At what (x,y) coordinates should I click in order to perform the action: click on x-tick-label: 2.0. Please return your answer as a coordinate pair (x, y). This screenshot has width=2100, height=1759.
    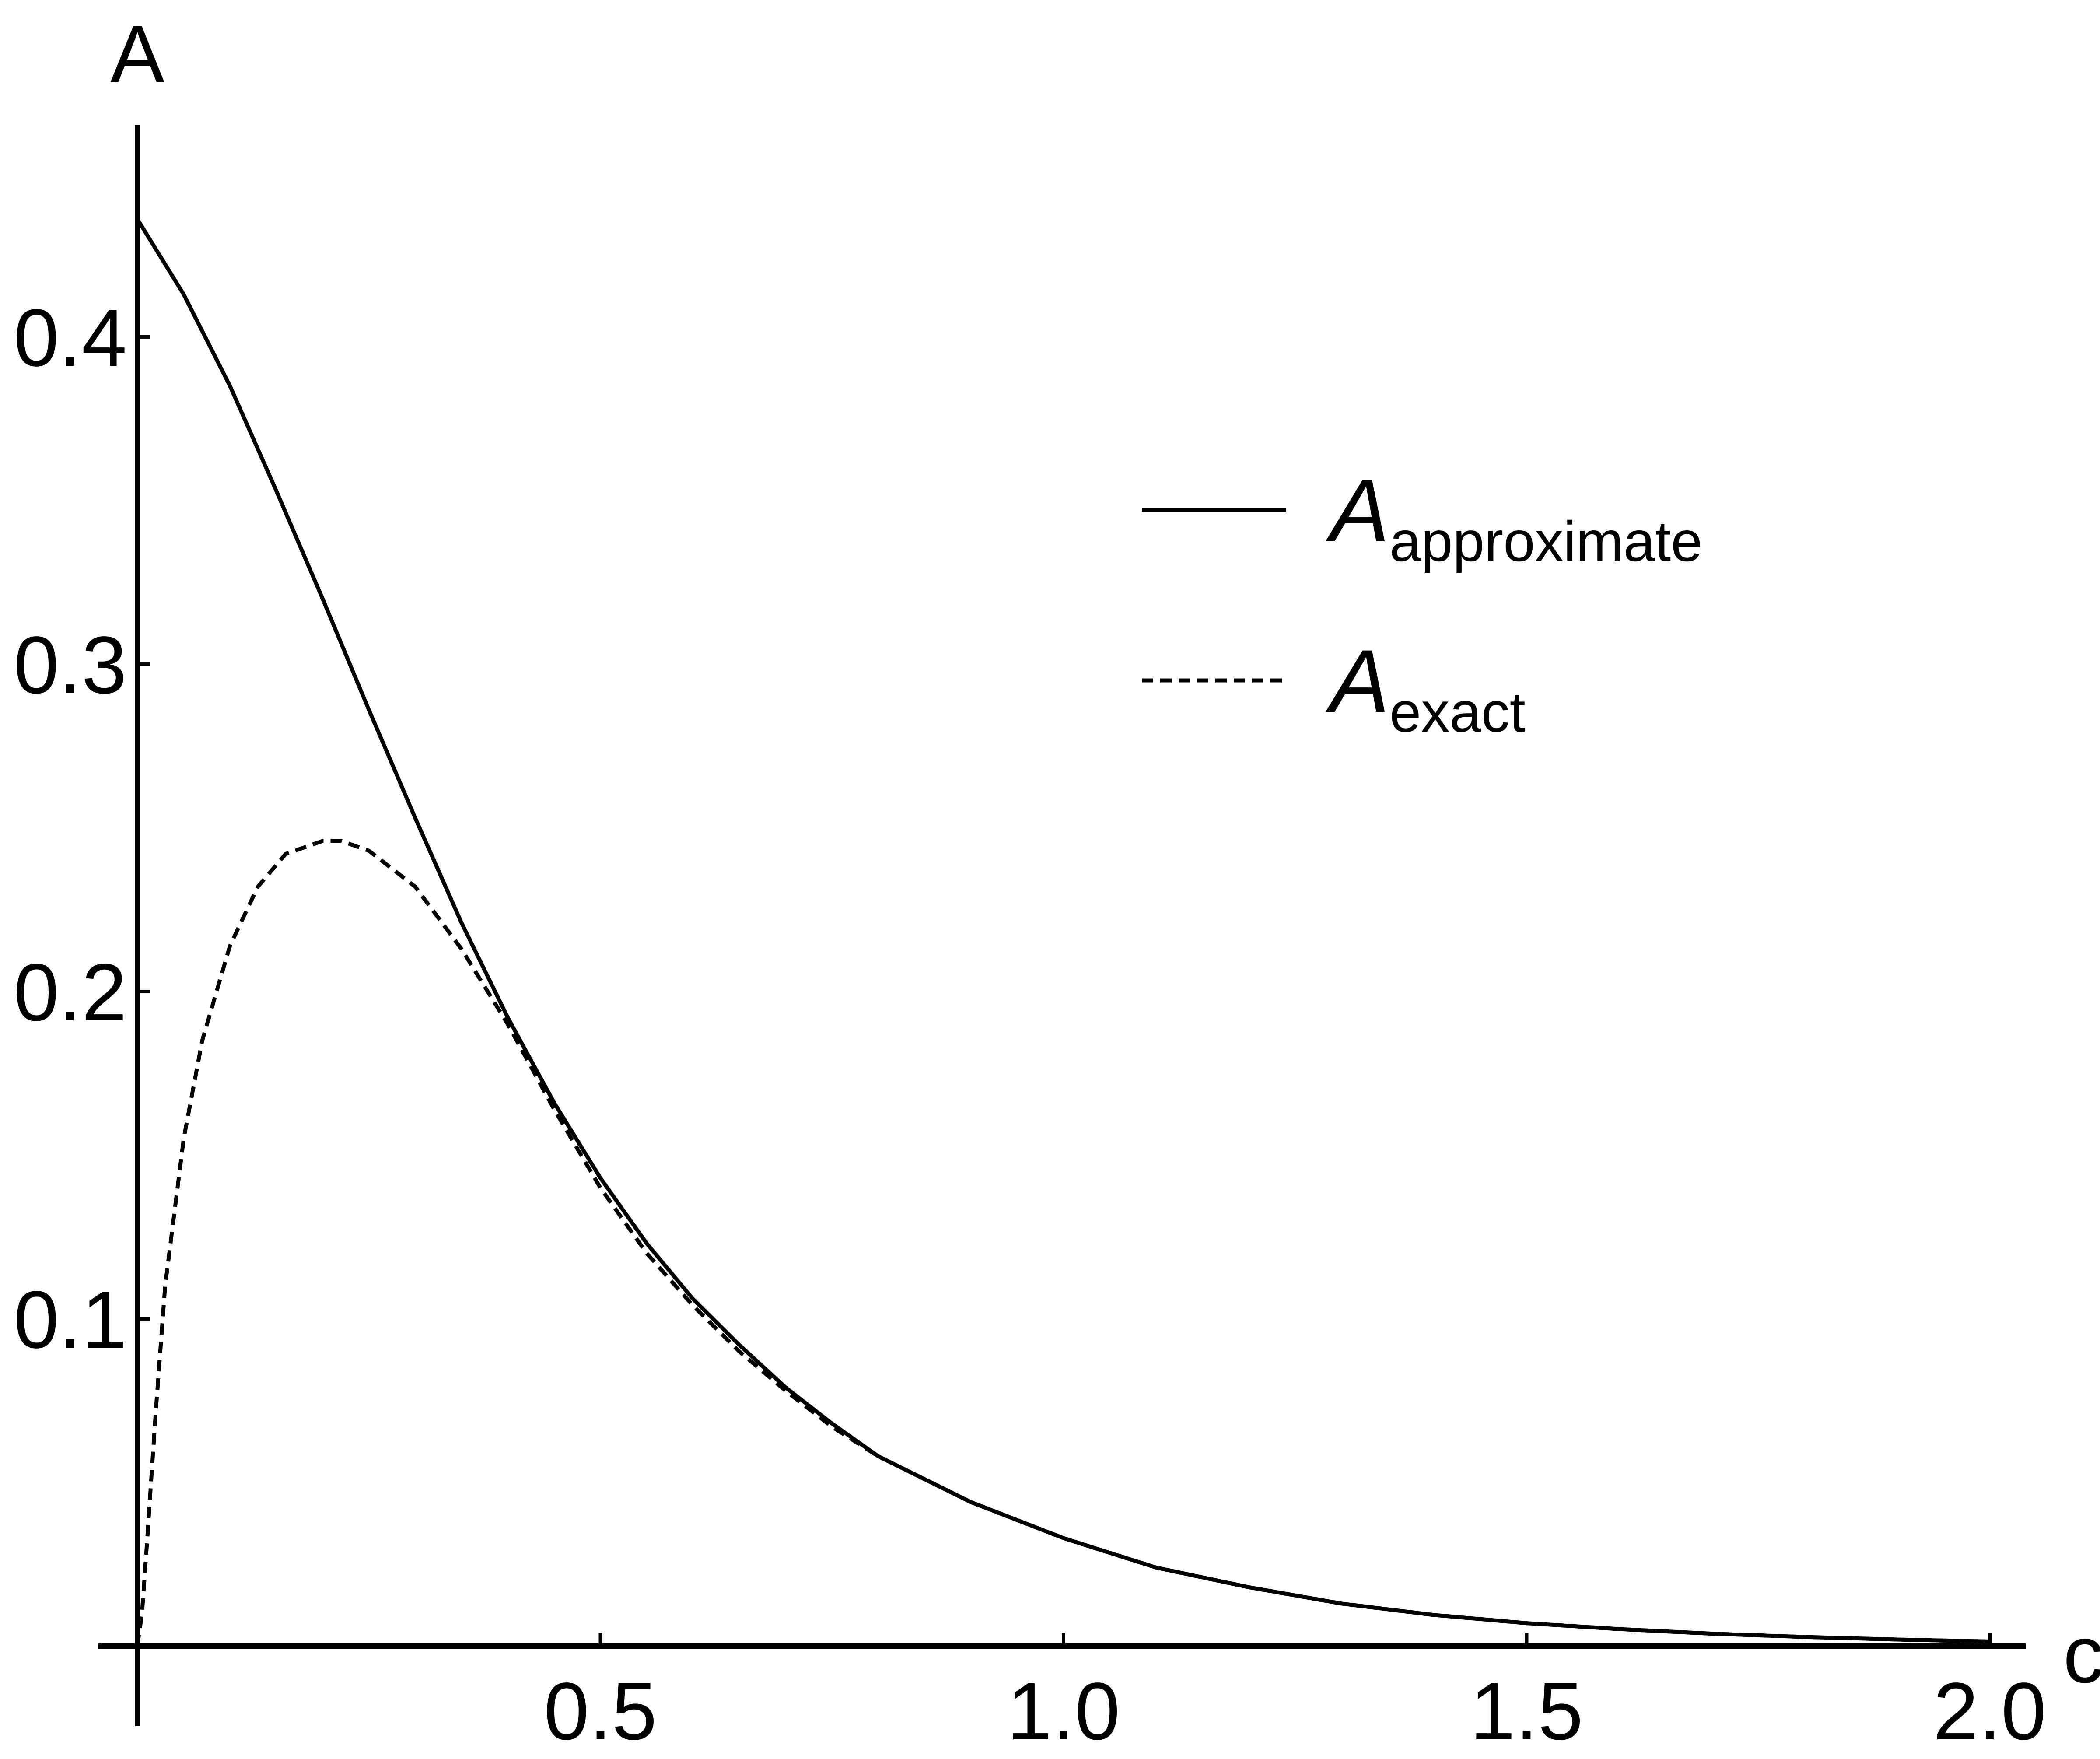
    Looking at the image, I should click on (1990, 1712).